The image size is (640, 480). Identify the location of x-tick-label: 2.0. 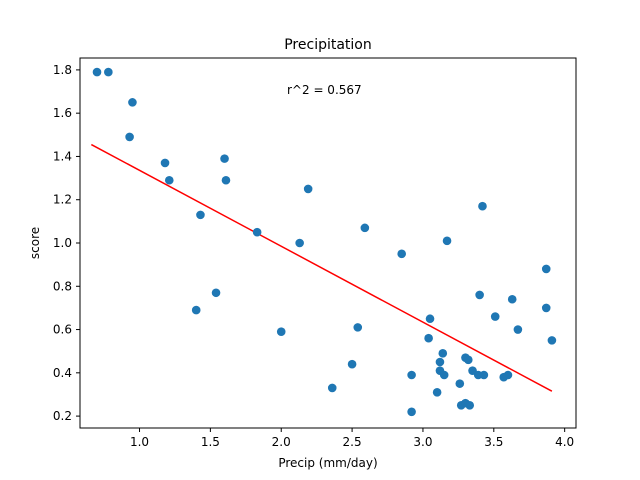
(281, 442).